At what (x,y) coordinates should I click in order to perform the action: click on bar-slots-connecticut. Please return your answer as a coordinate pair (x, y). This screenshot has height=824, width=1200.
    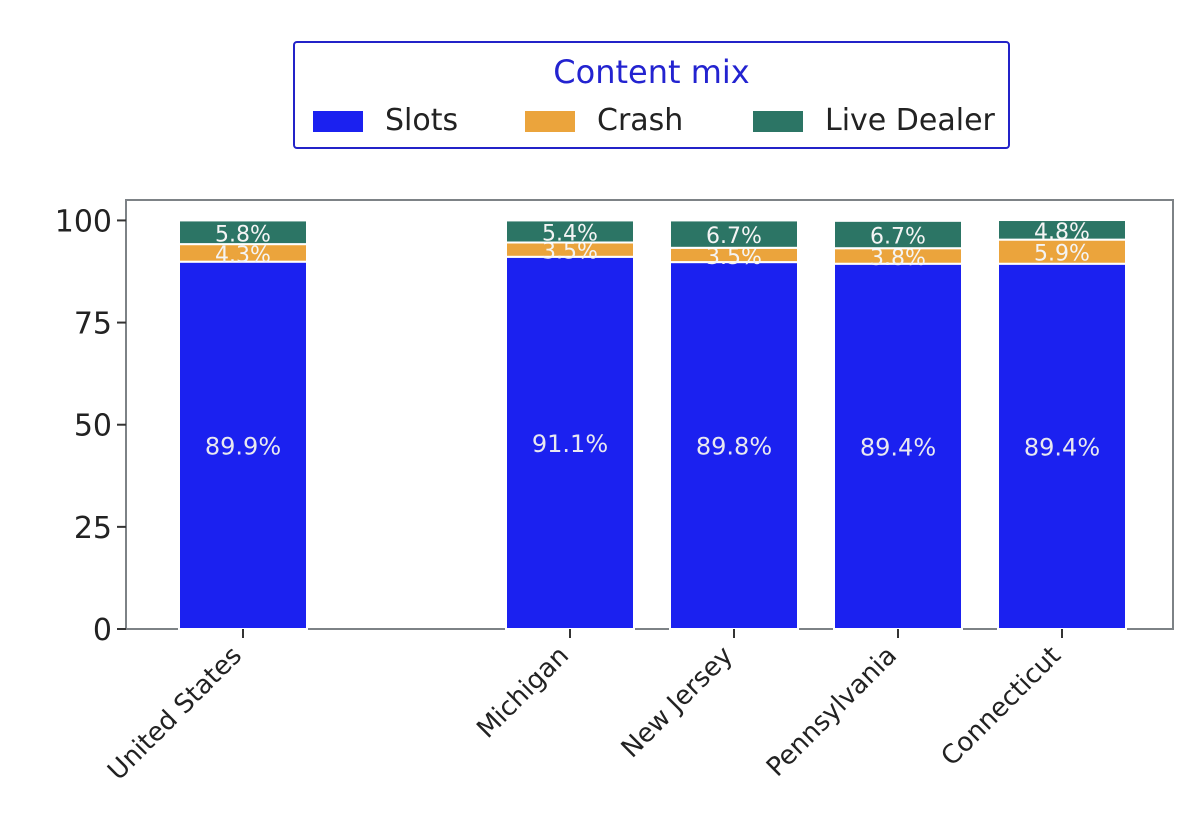
    Looking at the image, I should click on (1062, 446).